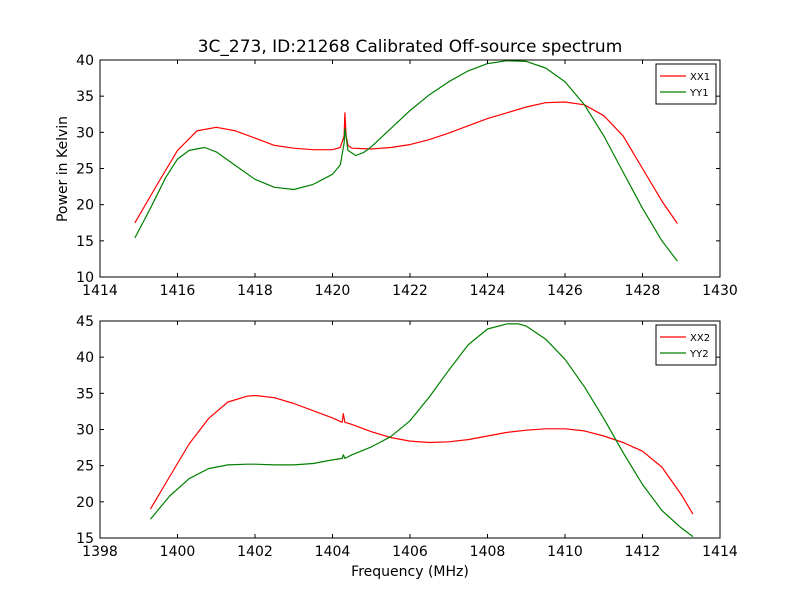  What do you see at coordinates (643, 552) in the screenshot?
I see `x-tick-label: 1412` at bounding box center [643, 552].